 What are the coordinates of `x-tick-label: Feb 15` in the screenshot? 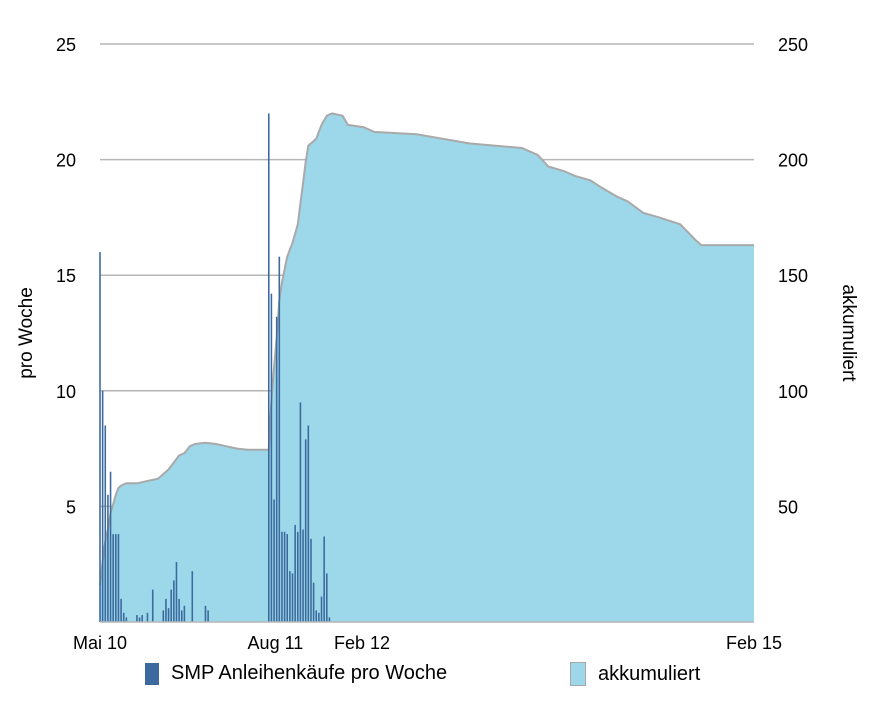 It's located at (754, 643).